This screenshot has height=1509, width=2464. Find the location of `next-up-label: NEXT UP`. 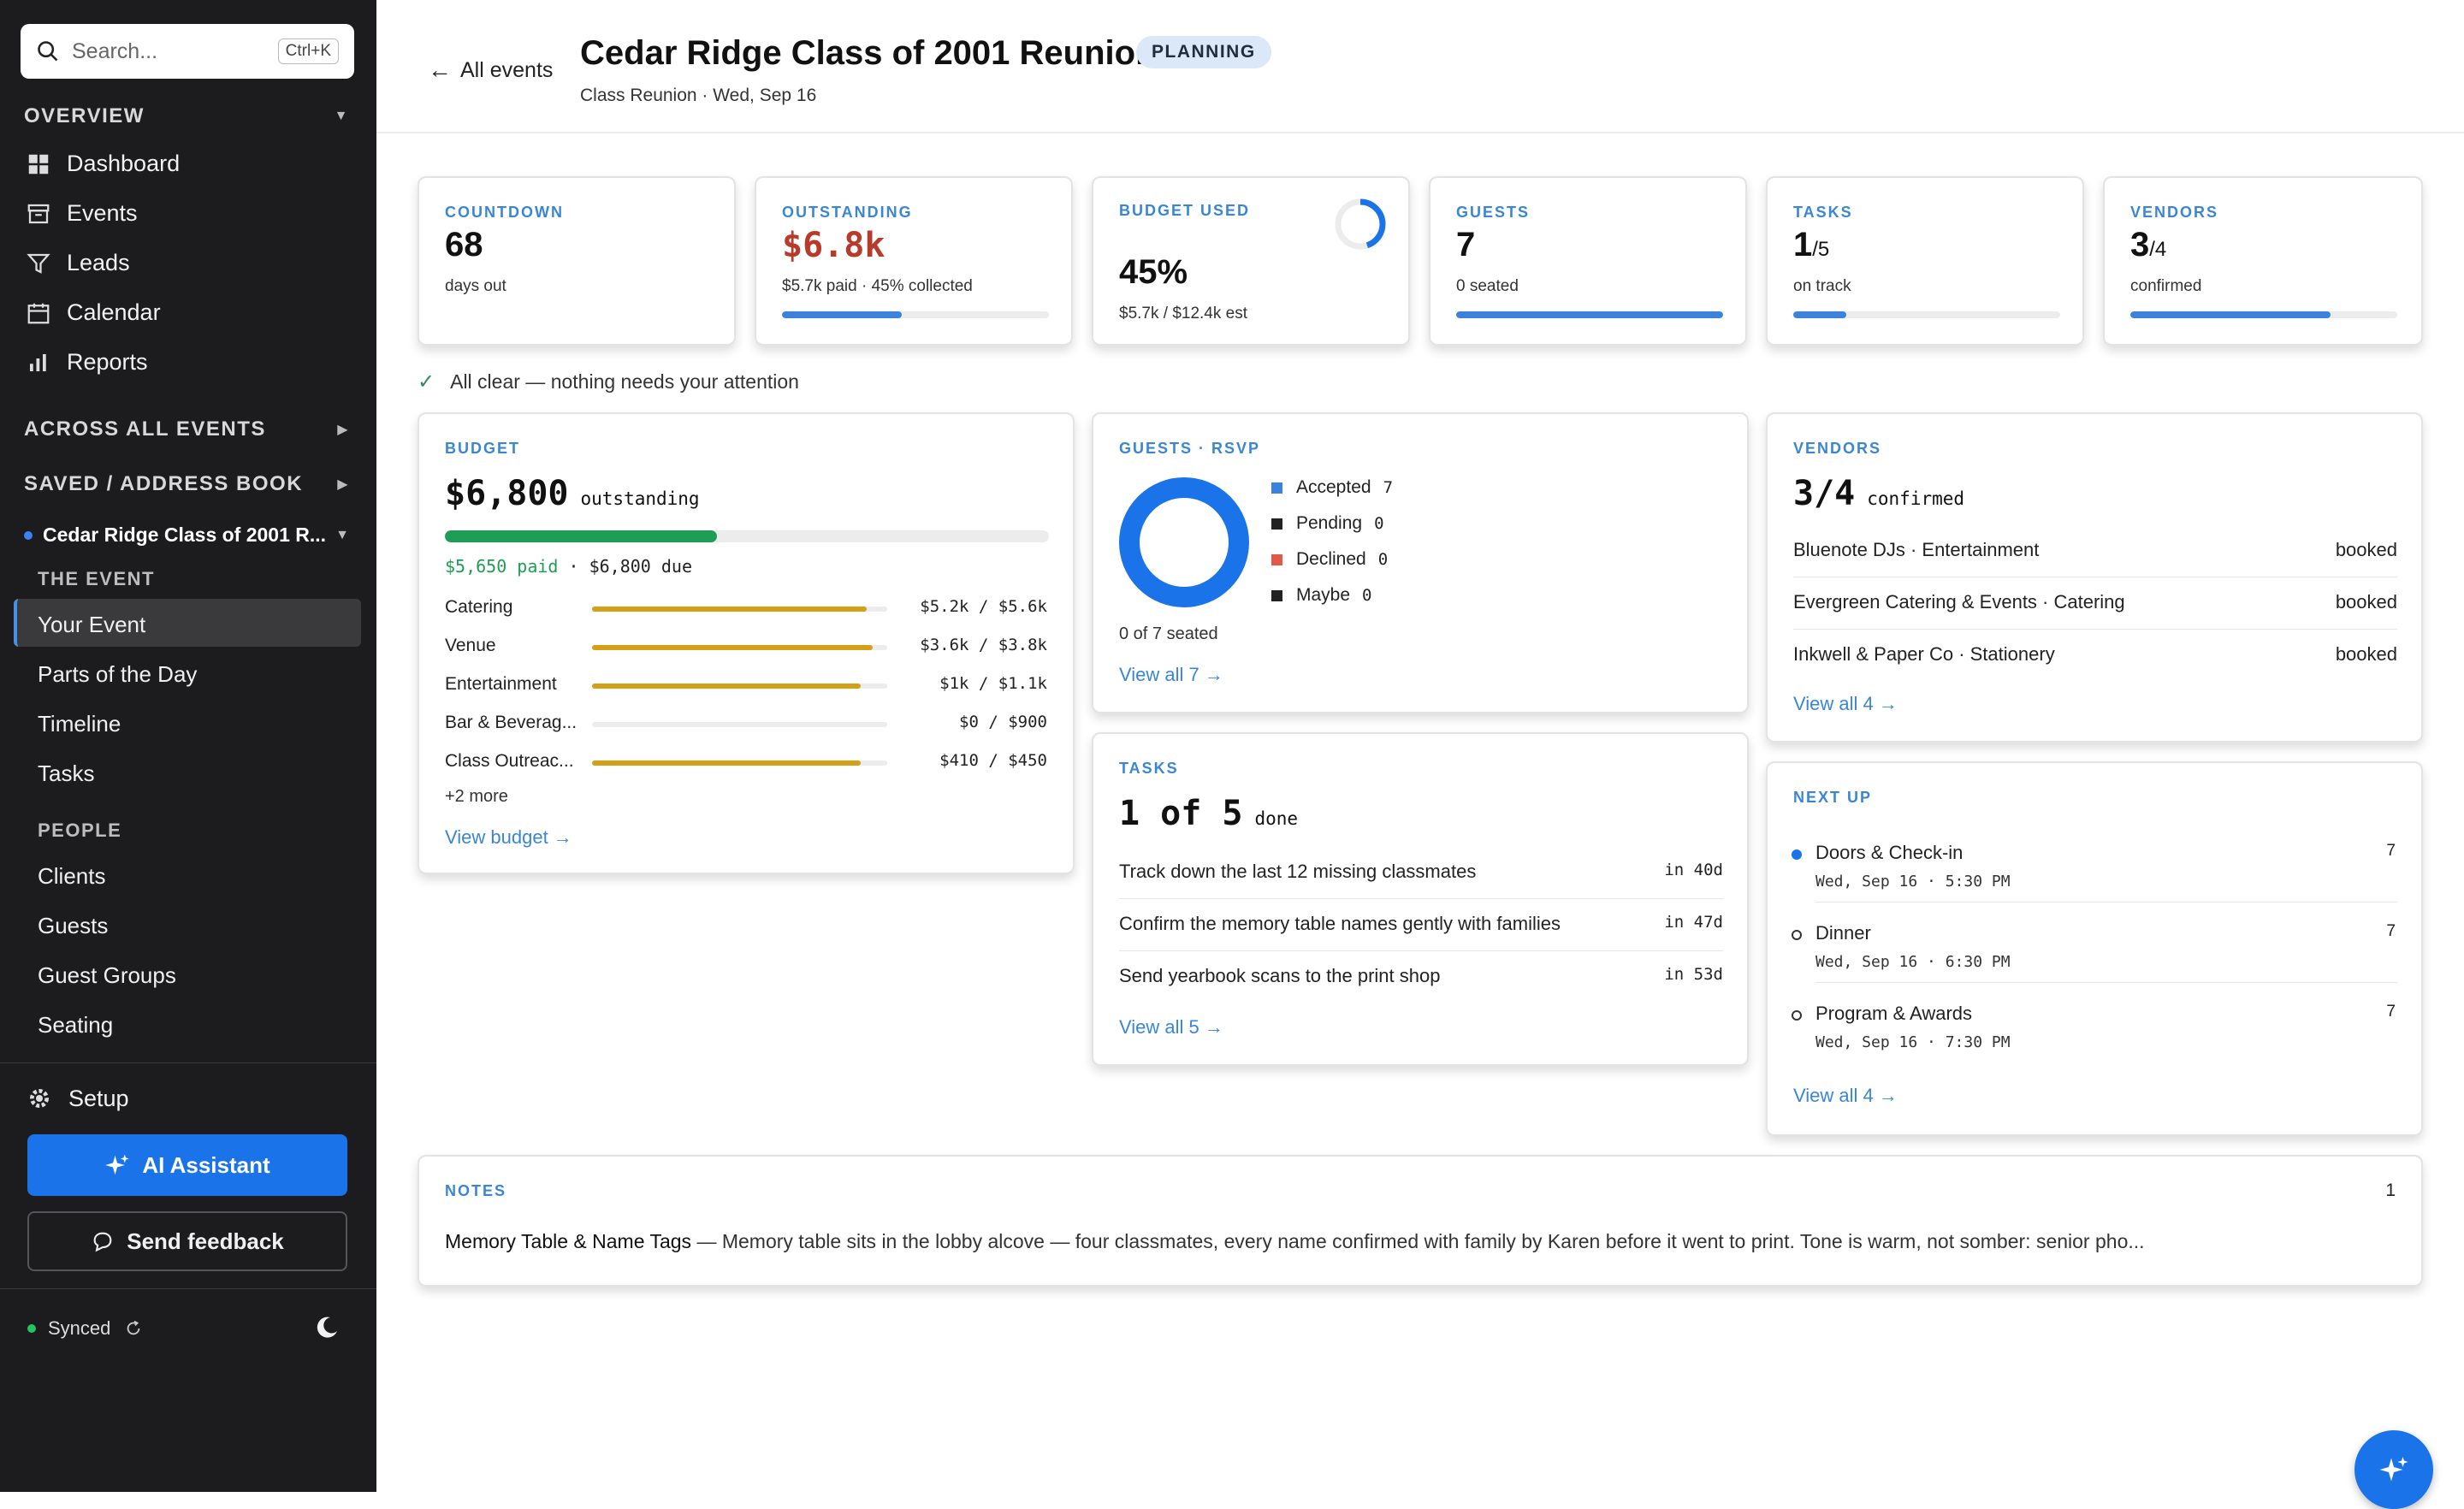

next-up-label: NEXT UP is located at coordinates (1833, 798).